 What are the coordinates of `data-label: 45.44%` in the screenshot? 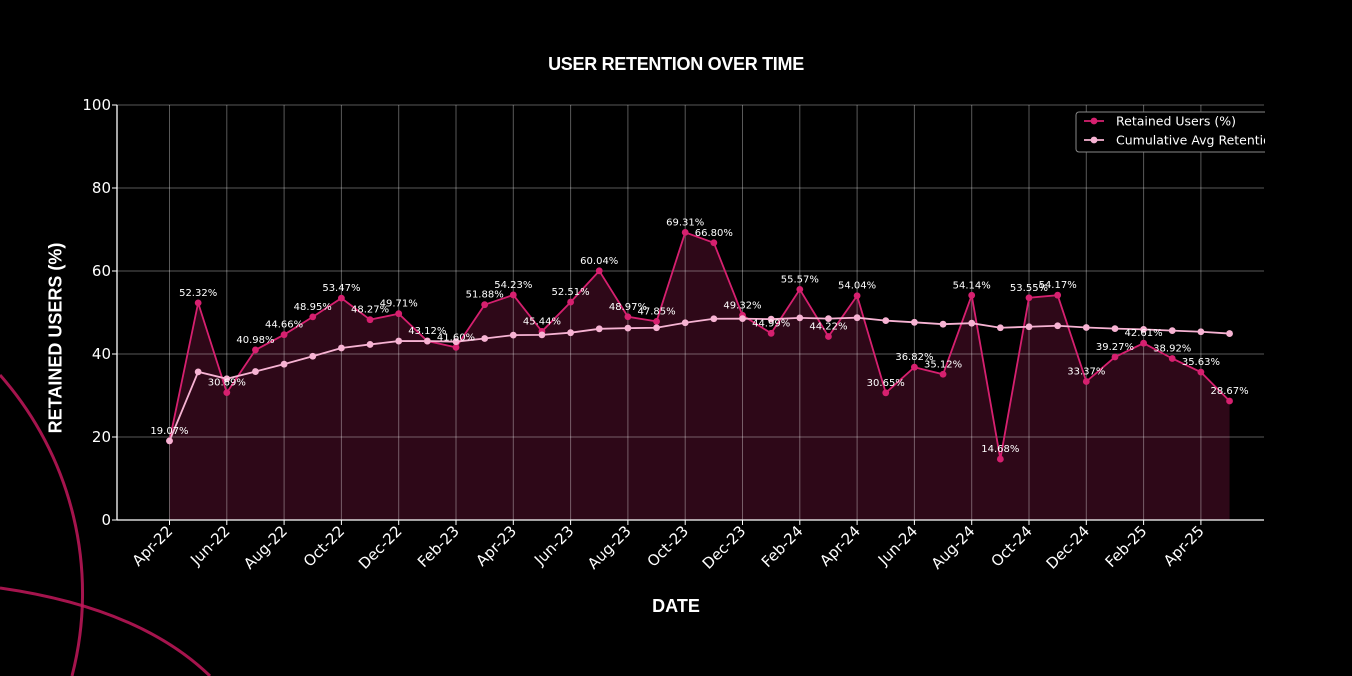 It's located at (542, 321).